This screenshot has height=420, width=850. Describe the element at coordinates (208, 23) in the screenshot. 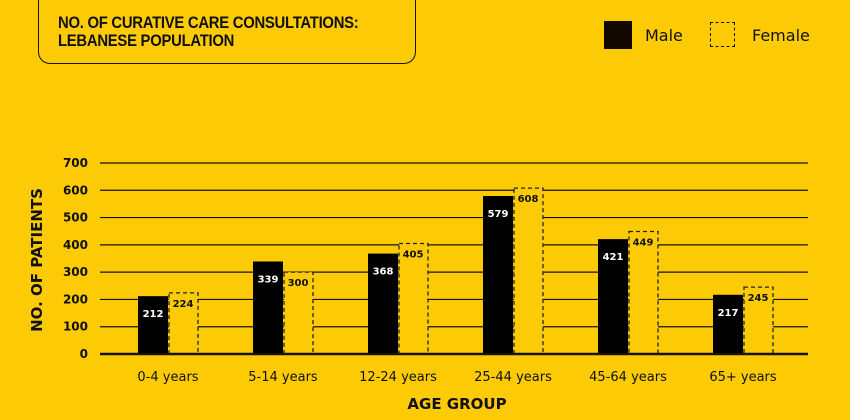

I see `title-line-1: NO. OF CURATIVE CARE CONSULTATIONS:` at that location.